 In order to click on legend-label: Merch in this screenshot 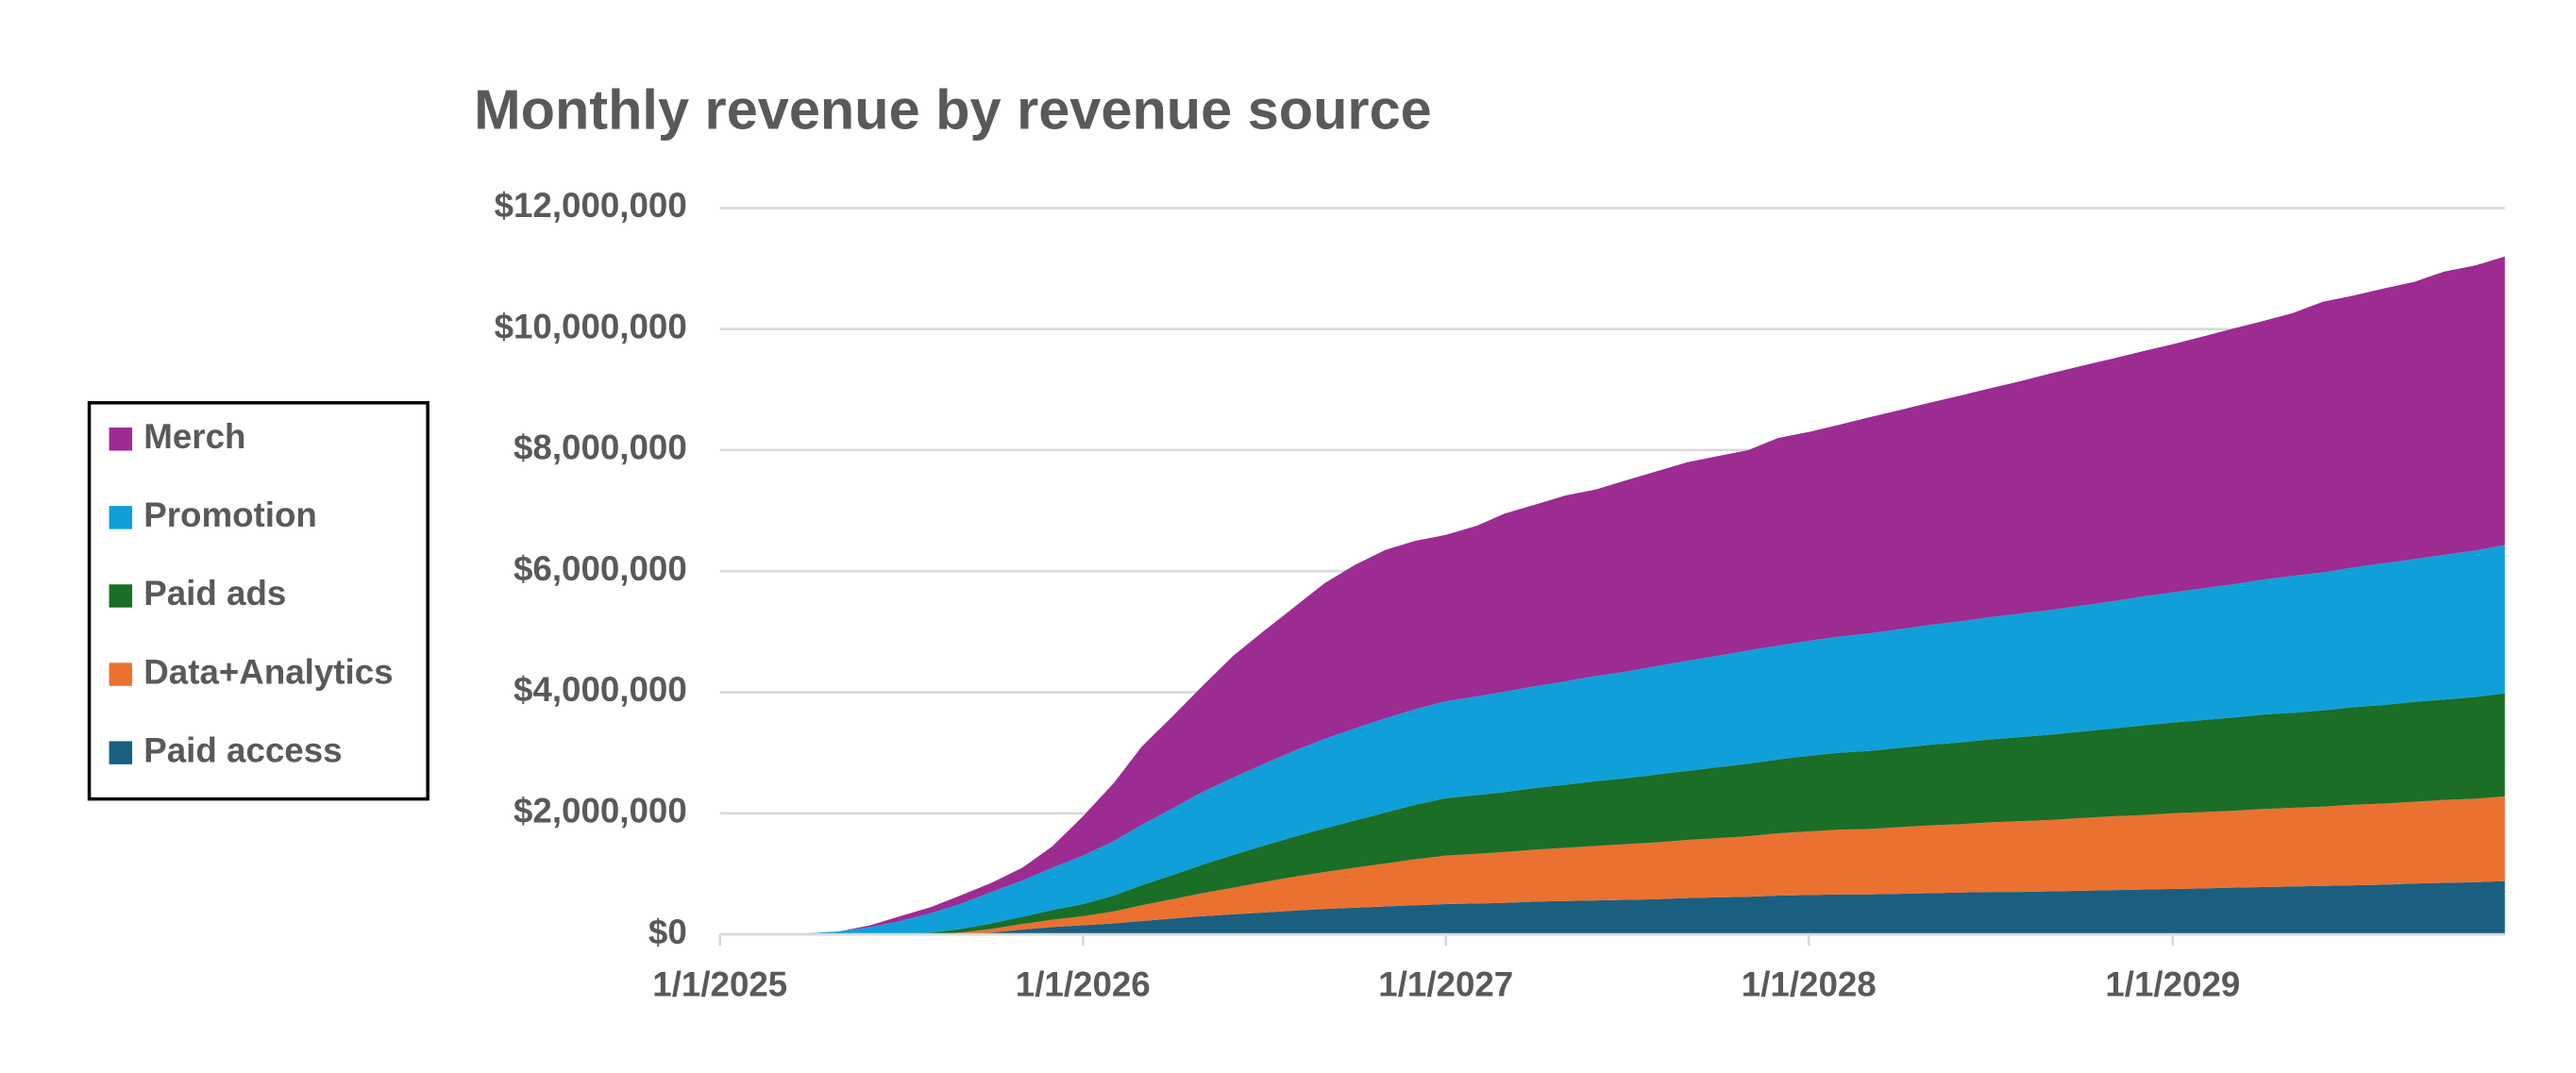, I will do `click(194, 436)`.